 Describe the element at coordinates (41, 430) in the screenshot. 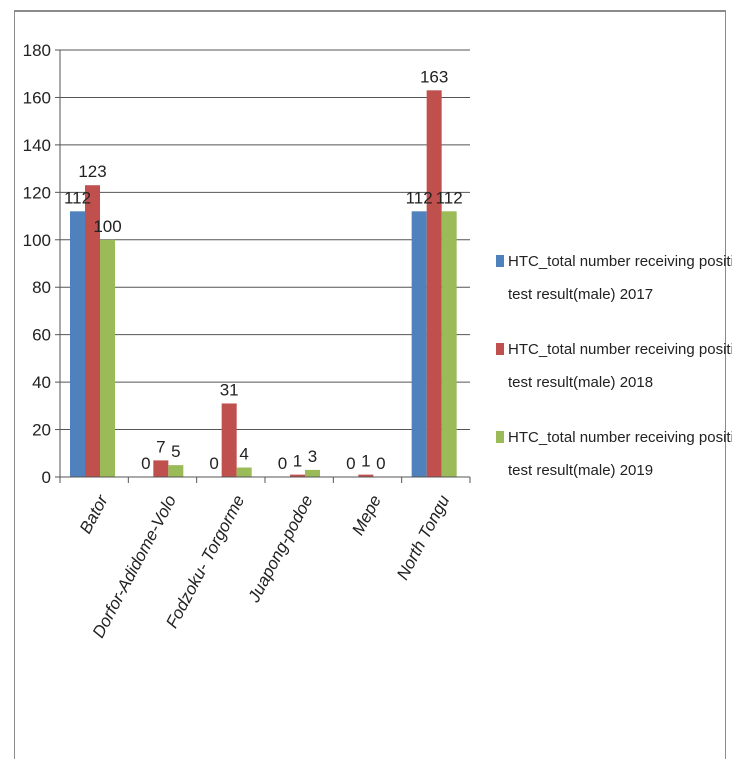

I see `y-tick-label: 20` at that location.